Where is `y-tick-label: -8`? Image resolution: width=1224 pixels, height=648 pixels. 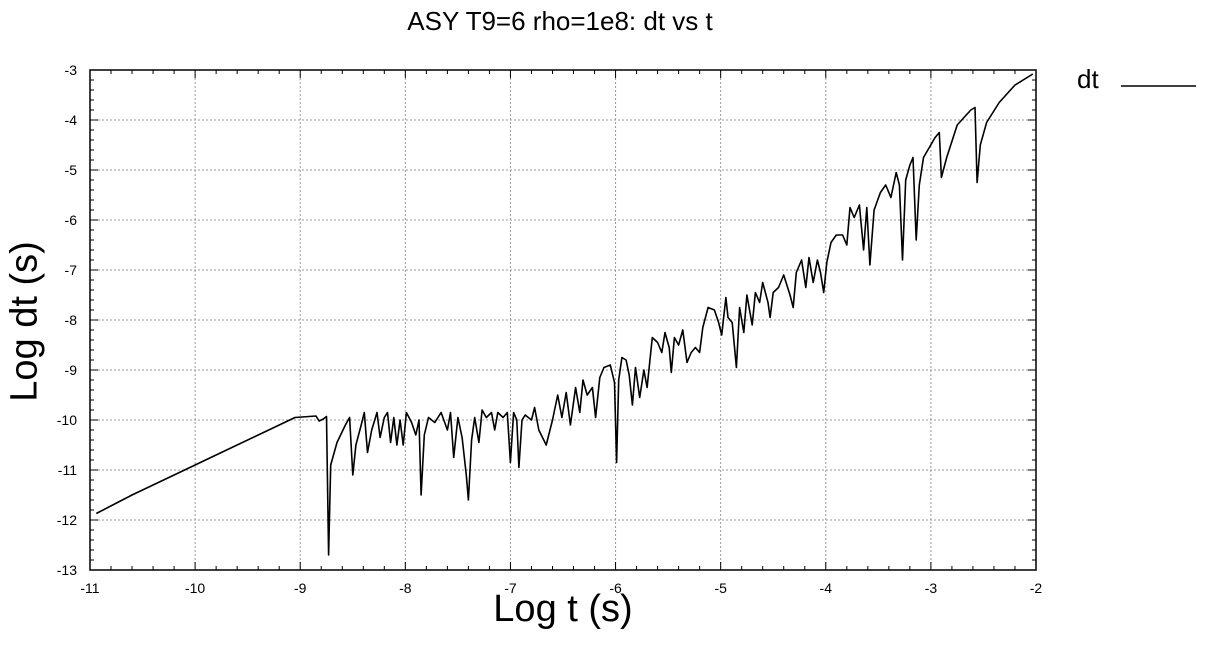
y-tick-label: -8 is located at coordinates (71, 320).